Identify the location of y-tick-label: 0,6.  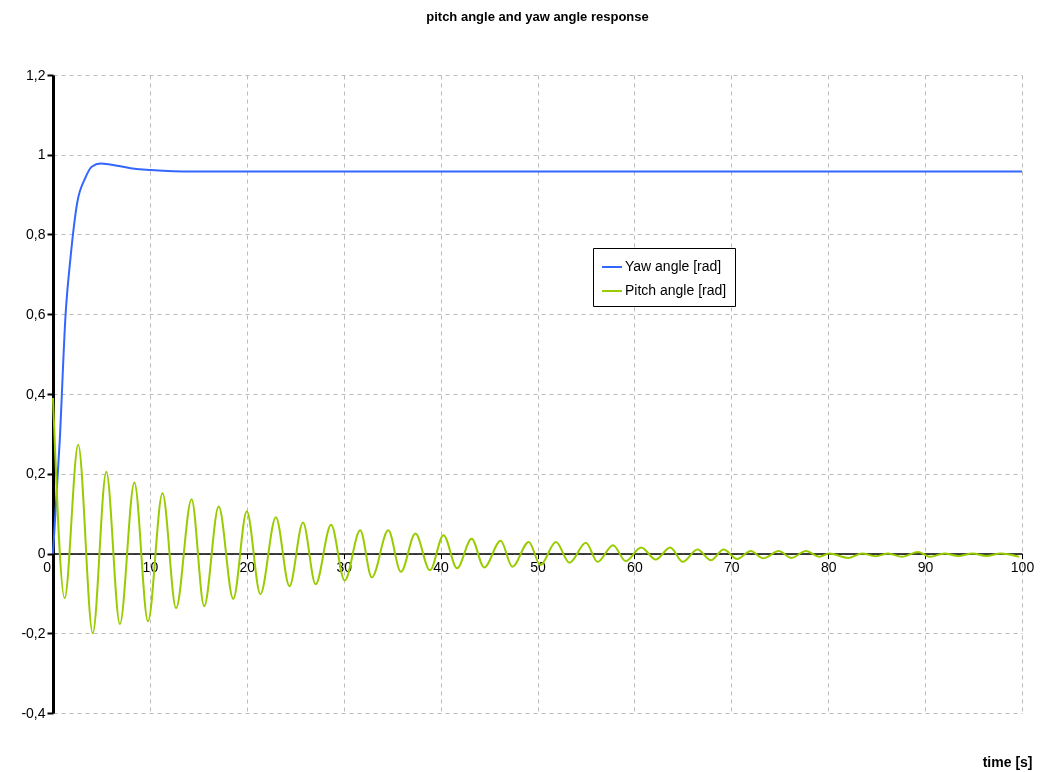
(36, 313).